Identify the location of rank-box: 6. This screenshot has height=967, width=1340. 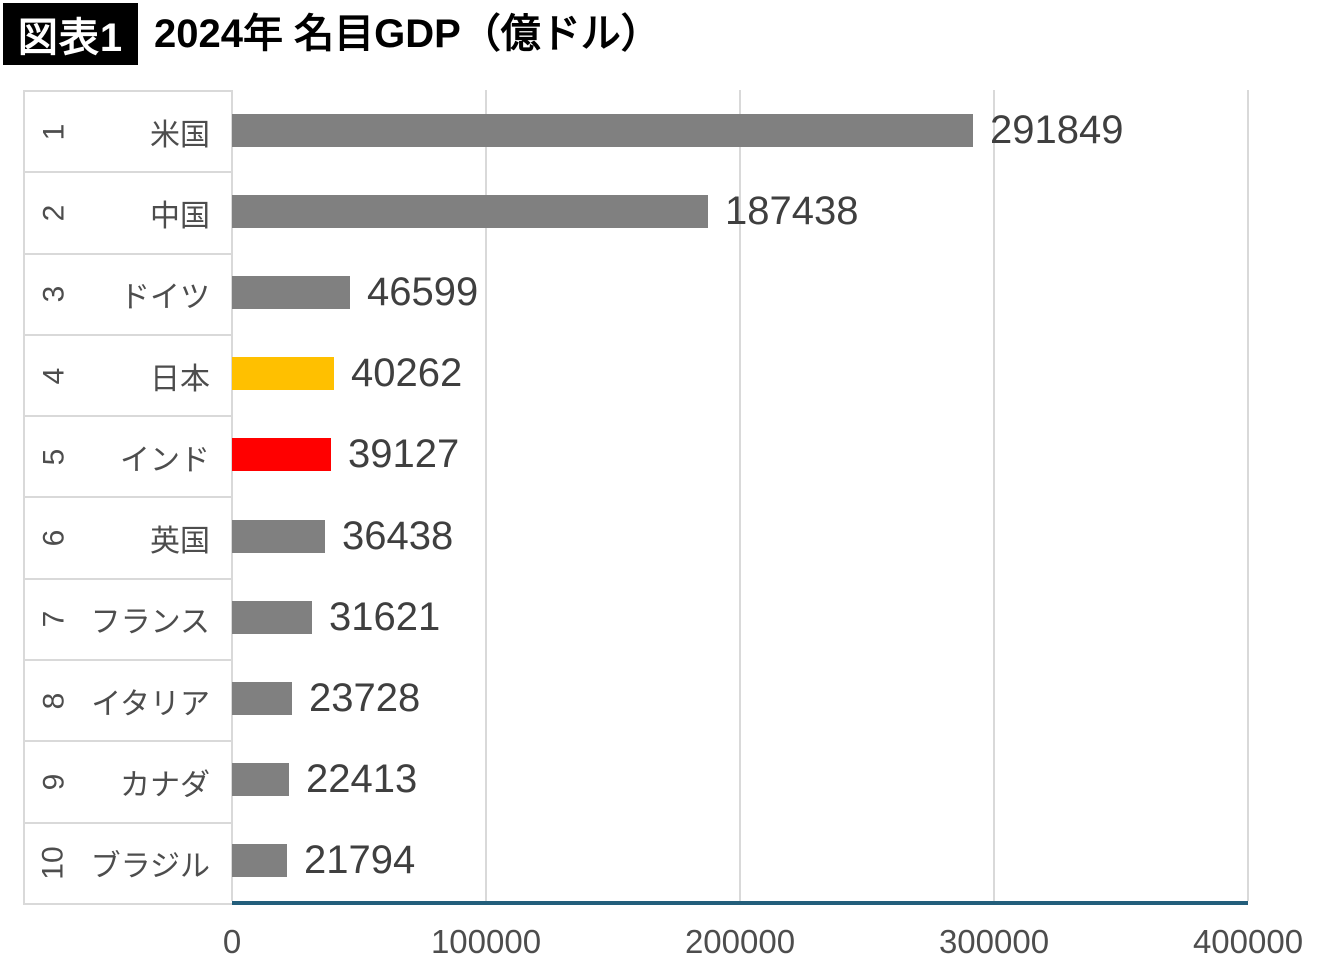
(54, 538).